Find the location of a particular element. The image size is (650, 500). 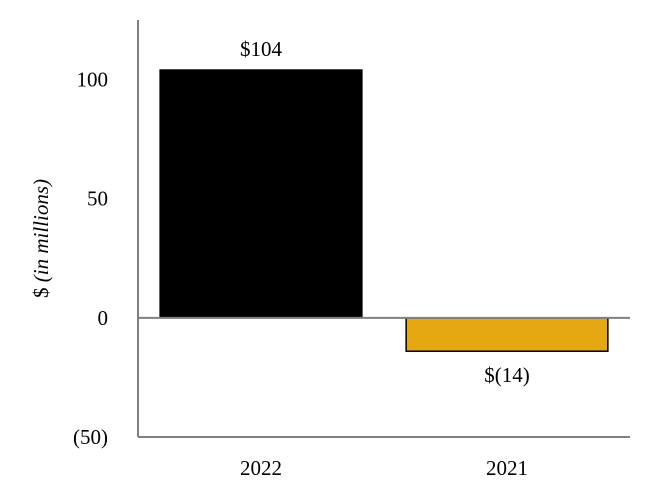

x-tick-label-2021: 2021 is located at coordinates (507, 468).